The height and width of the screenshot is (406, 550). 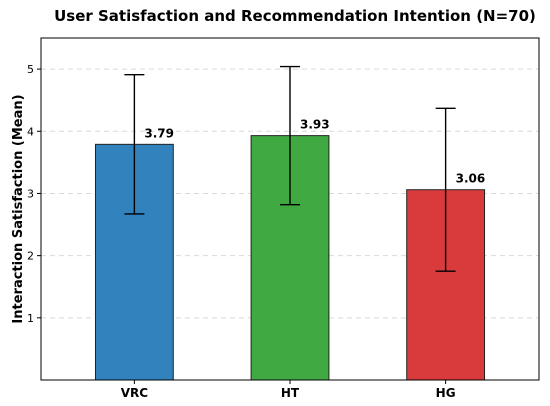 What do you see at coordinates (30, 318) in the screenshot?
I see `y-tick-label: 1` at bounding box center [30, 318].